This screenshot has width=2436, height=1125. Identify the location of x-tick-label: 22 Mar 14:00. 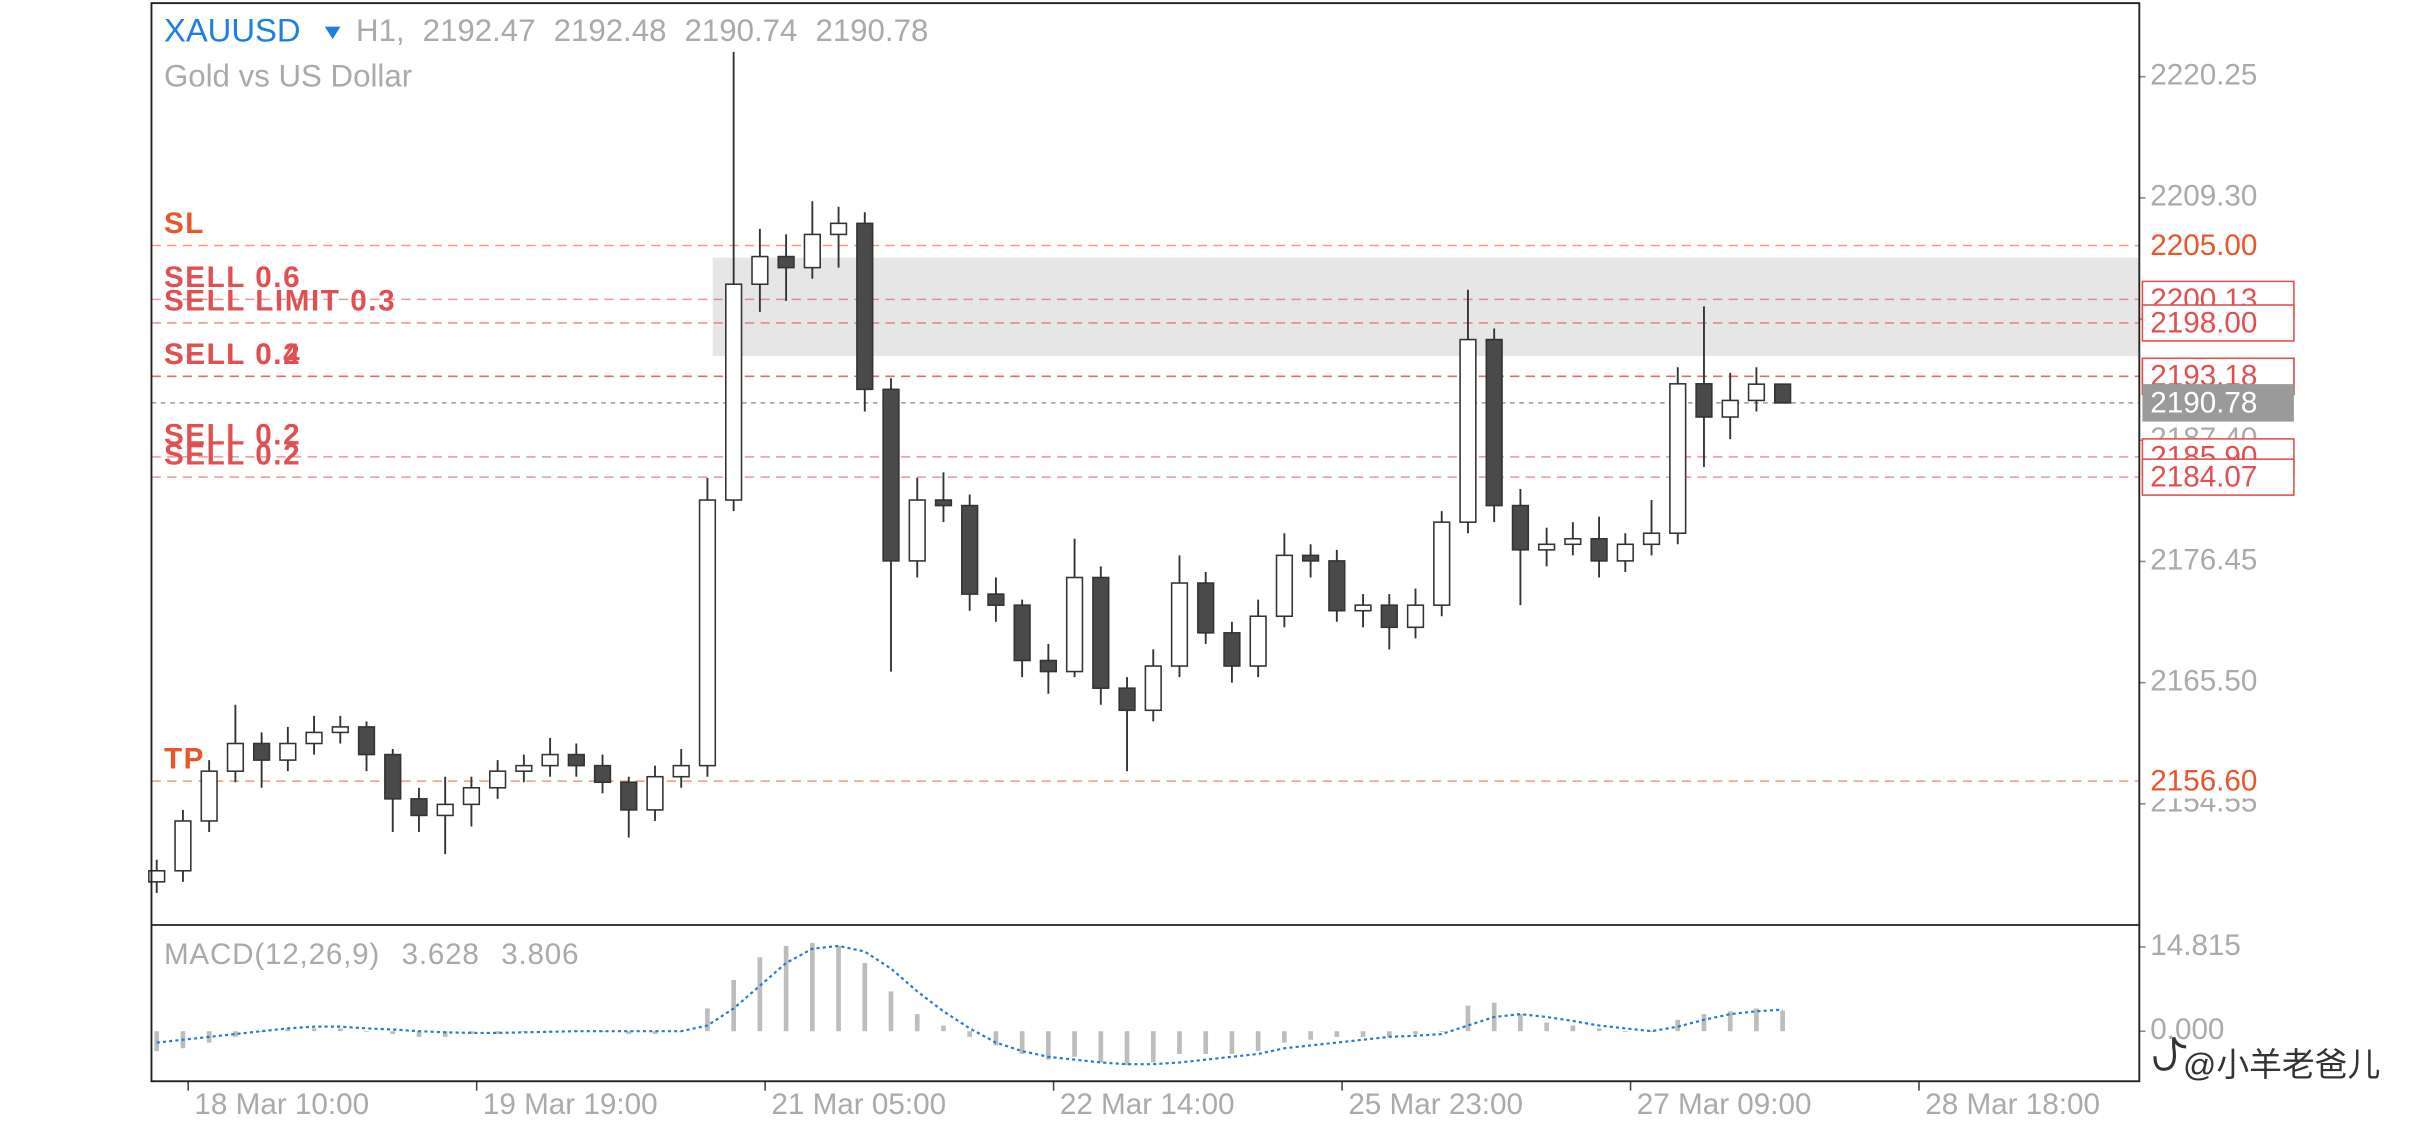
(1147, 1104).